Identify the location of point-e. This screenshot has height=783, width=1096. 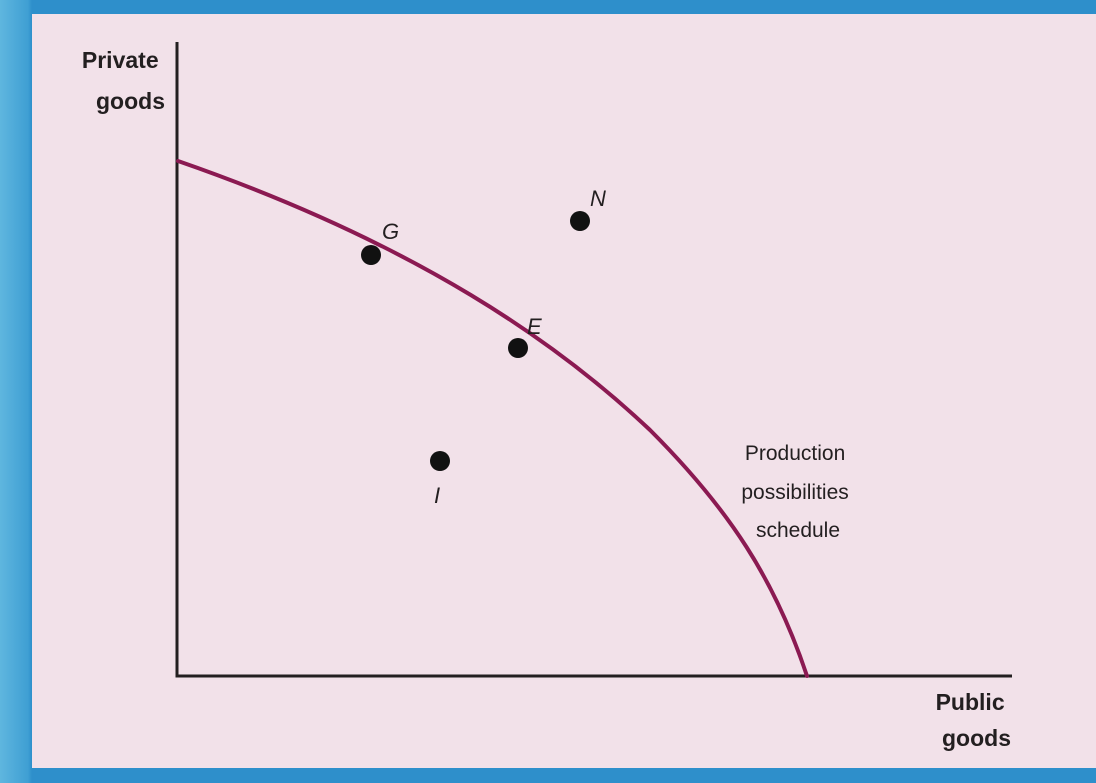
(518, 348).